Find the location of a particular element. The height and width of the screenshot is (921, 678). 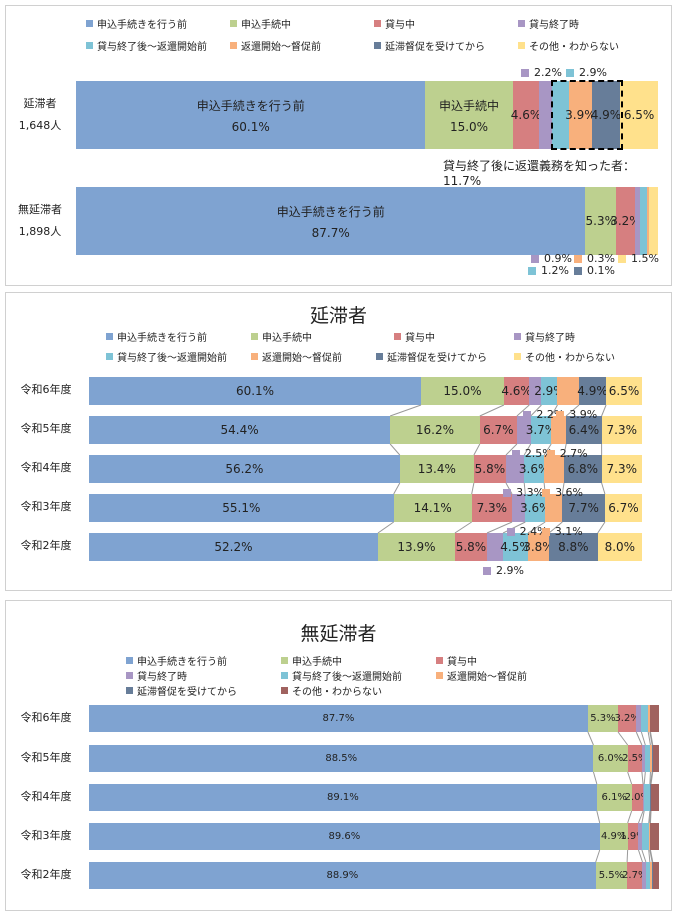

category-label-text: 令和2年度 is located at coordinates (46, 874).